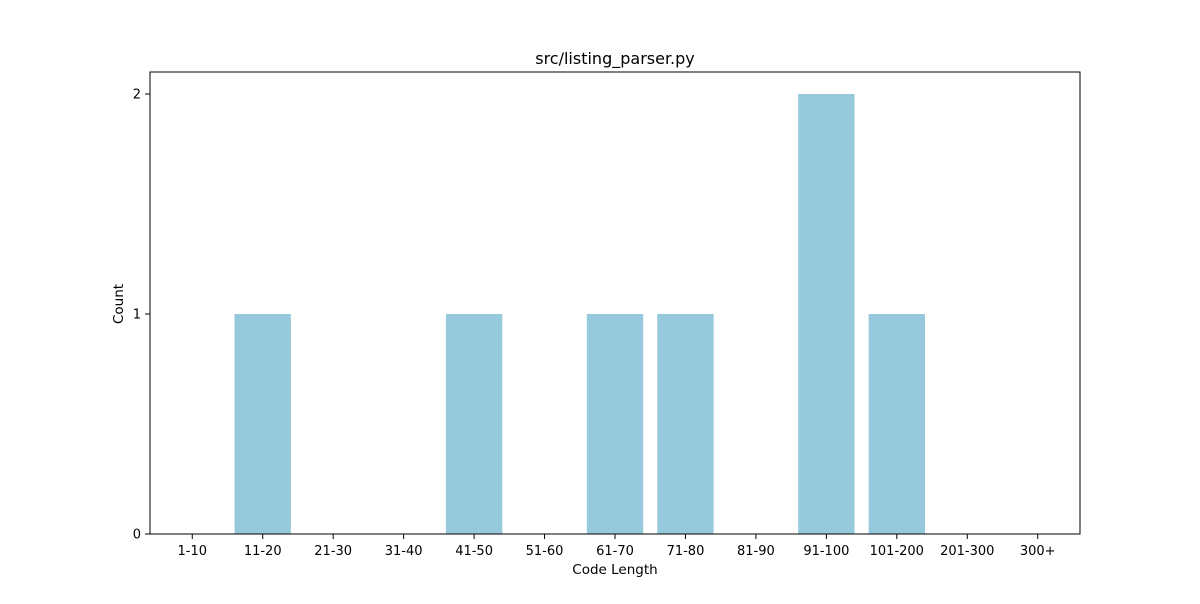  What do you see at coordinates (826, 551) in the screenshot?
I see `x-tick-label: 91-100` at bounding box center [826, 551].